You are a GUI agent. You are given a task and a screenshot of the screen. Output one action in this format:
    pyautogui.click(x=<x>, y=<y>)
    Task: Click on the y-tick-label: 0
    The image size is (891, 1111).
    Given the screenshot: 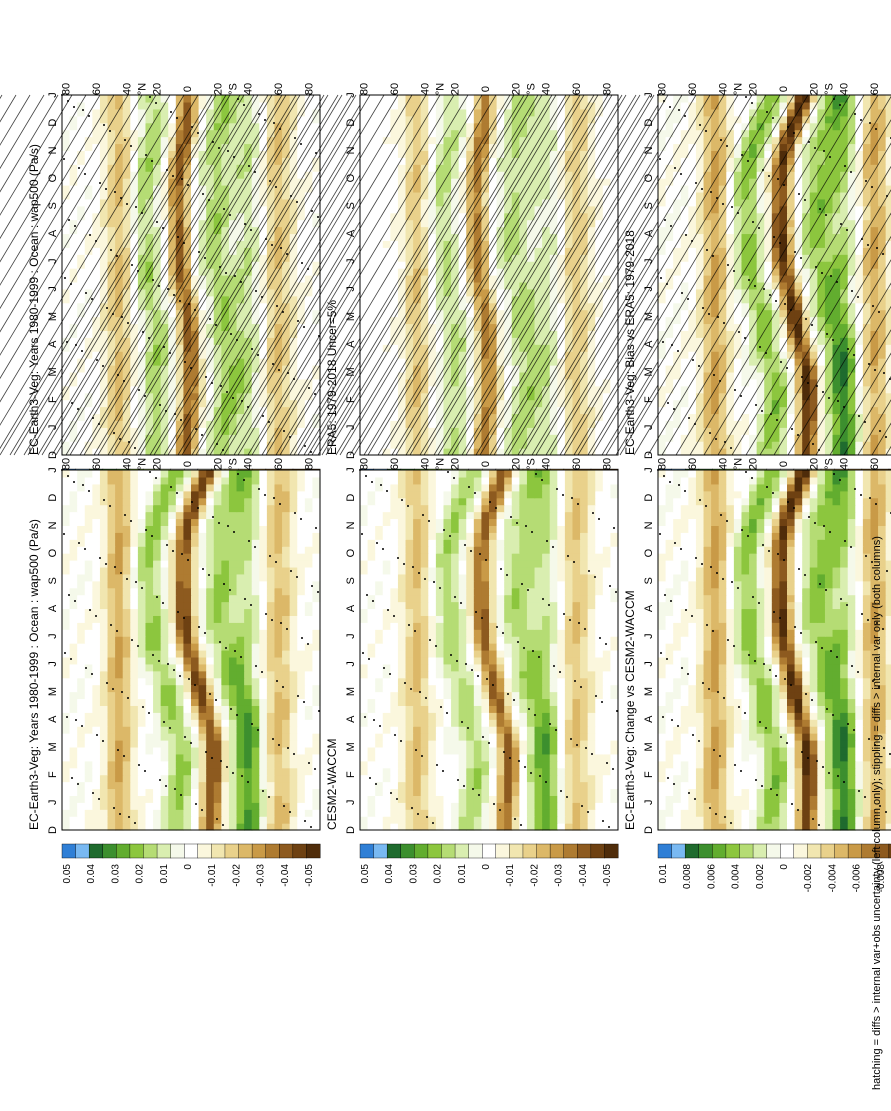 What is the action you would take?
    pyautogui.click(x=188, y=464)
    